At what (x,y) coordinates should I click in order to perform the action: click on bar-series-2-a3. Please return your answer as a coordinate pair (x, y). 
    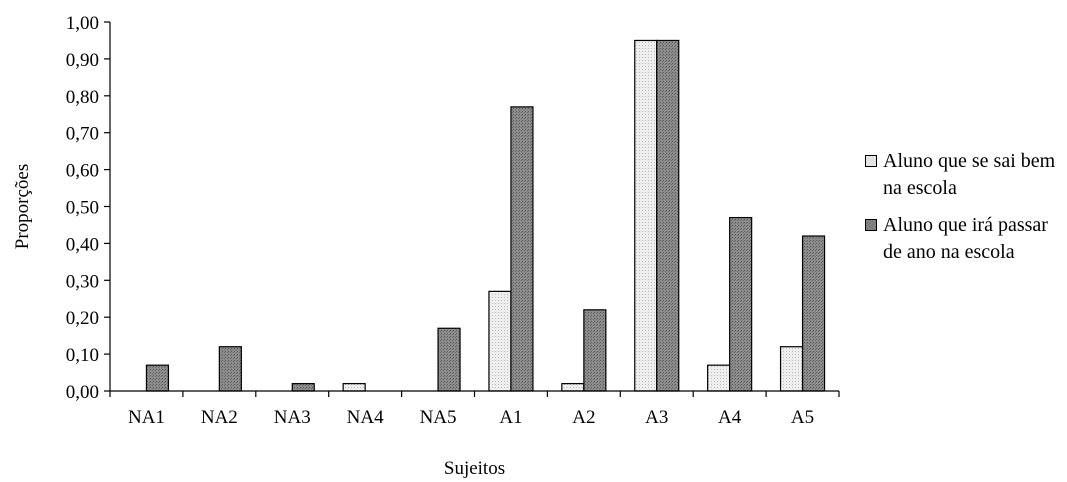
    Looking at the image, I should click on (668, 215).